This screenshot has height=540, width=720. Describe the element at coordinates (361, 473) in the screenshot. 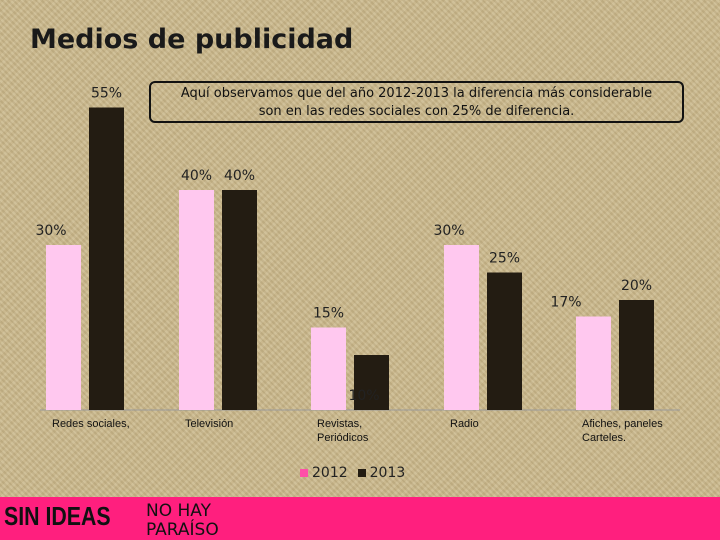

I see `legend-swatch-2013` at that location.